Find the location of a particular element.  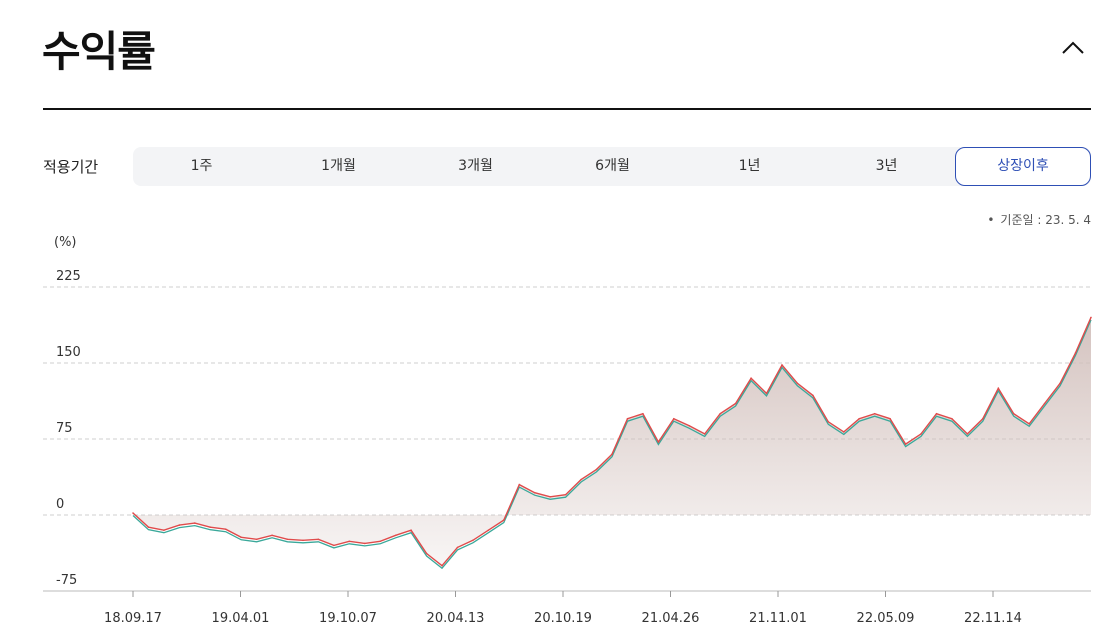

x-tick-label: 19.10.07 is located at coordinates (348, 618).